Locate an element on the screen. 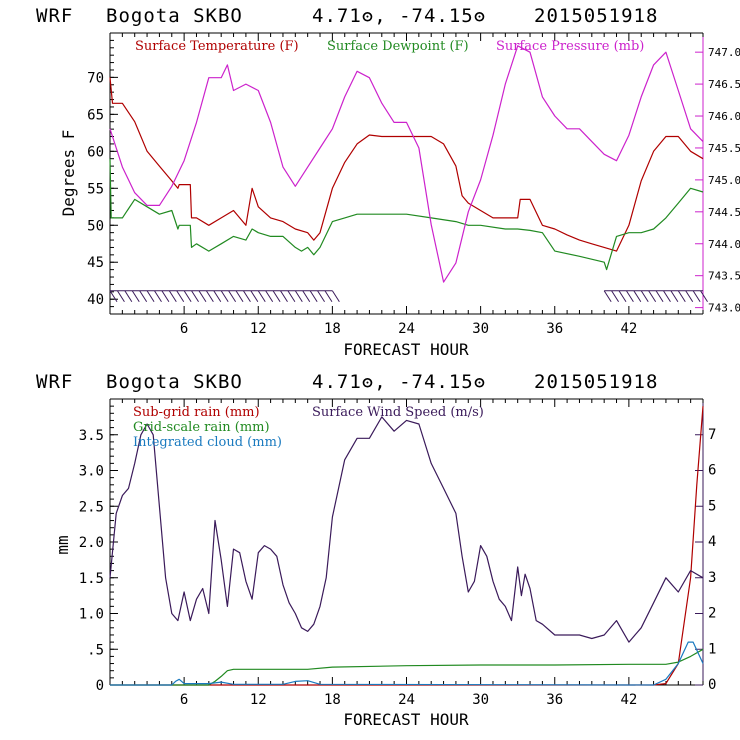  right-tick-label: 1 is located at coordinates (712, 649).